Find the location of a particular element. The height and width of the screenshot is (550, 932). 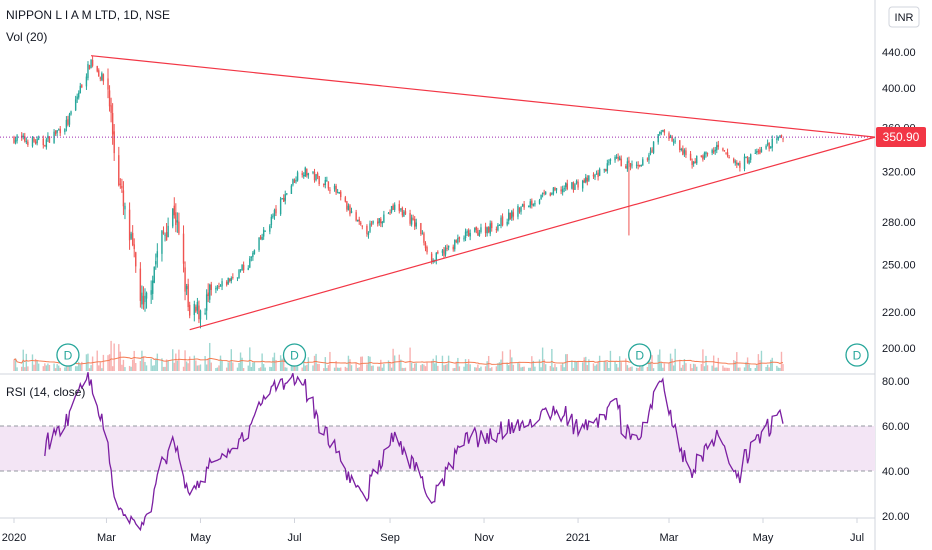

rsi-label: RSI (14, close) is located at coordinates (45, 392).